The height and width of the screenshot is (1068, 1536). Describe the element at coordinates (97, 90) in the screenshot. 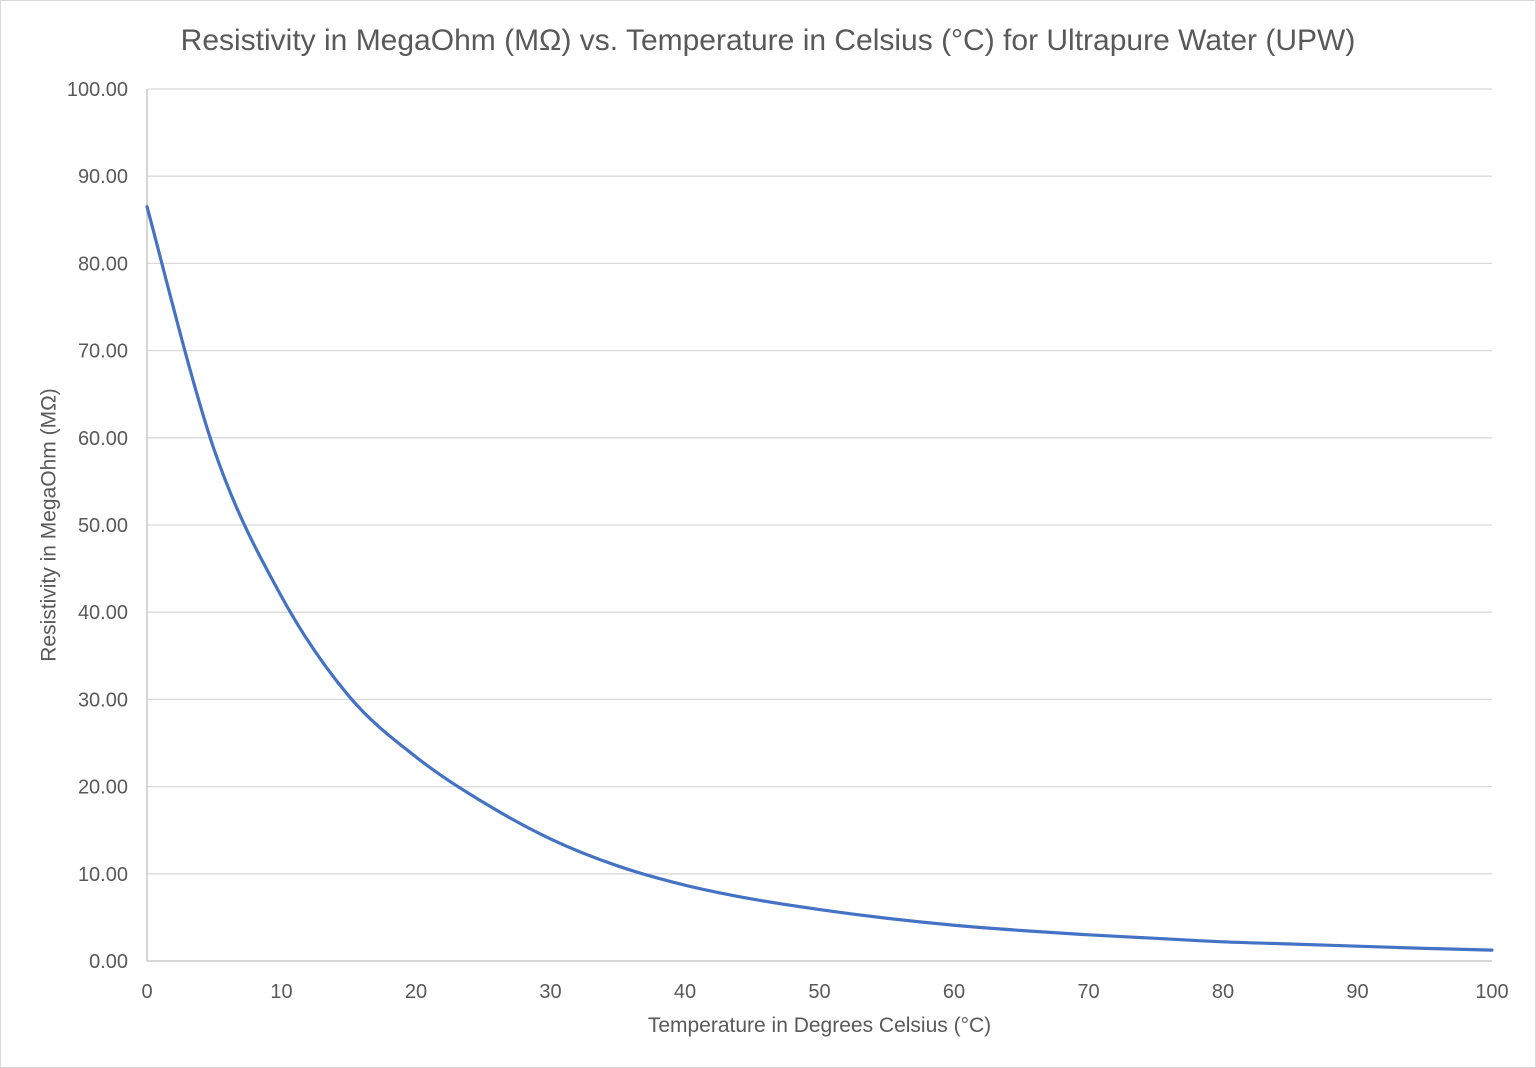

I see `y-tick-label: 100.00` at that location.